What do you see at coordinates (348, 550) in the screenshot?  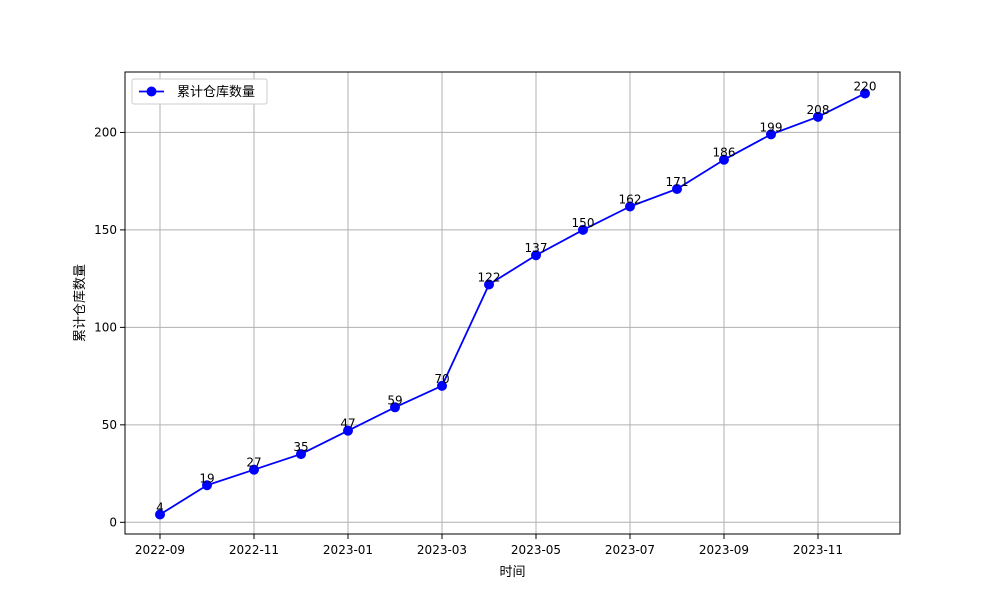 I see `x-tick-label: 2023-01` at bounding box center [348, 550].